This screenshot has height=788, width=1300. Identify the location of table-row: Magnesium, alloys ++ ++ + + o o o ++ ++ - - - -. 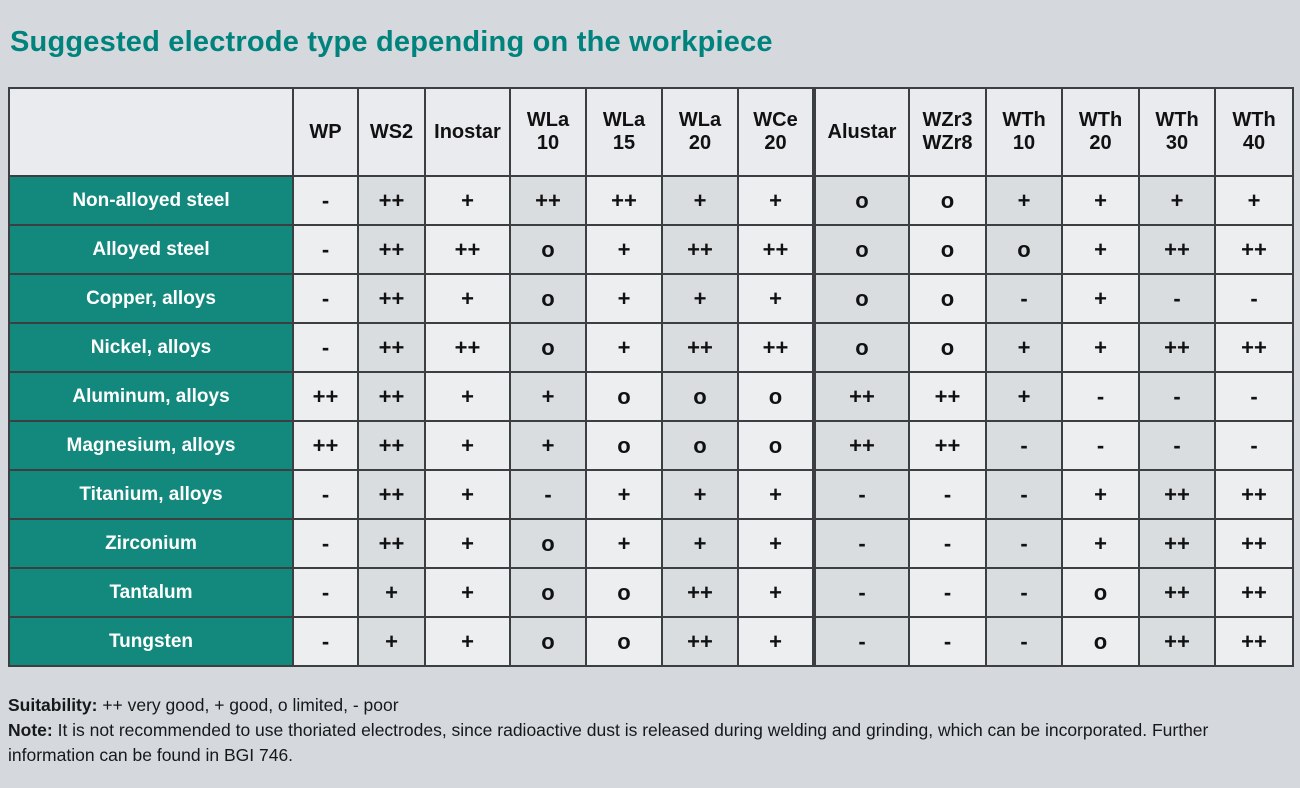
(651, 445).